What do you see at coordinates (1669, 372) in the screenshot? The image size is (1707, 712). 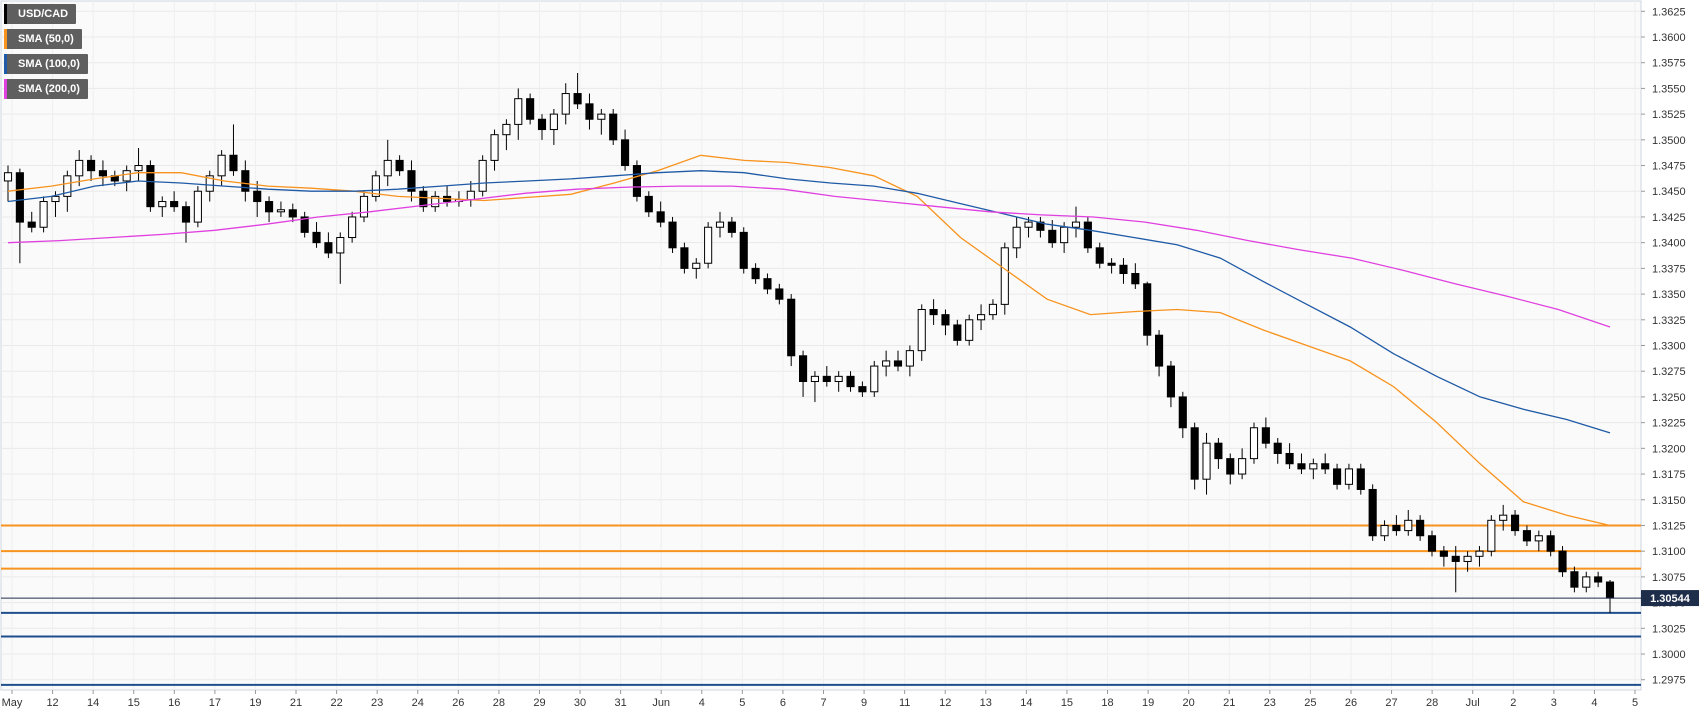 I see `y-tick-label: 1.3275` at bounding box center [1669, 372].